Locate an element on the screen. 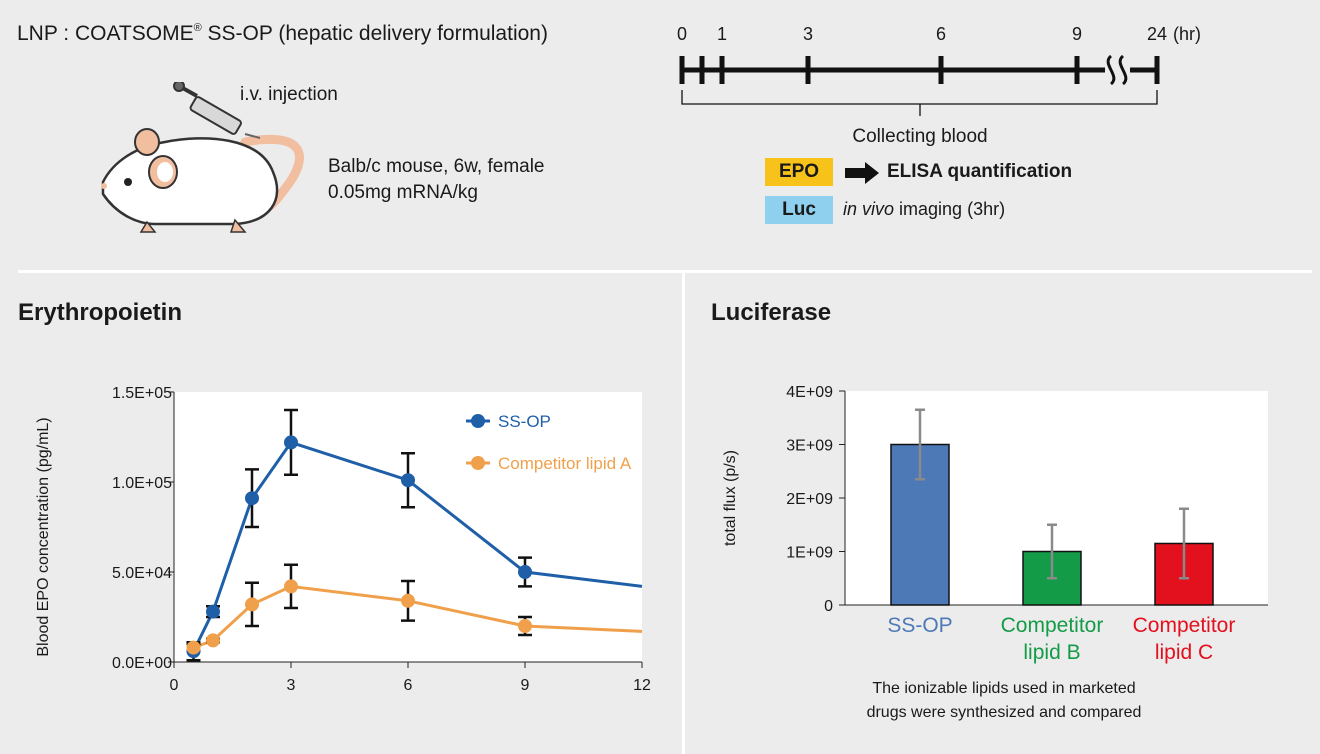  timeline-unit: (hr) is located at coordinates (1187, 34).